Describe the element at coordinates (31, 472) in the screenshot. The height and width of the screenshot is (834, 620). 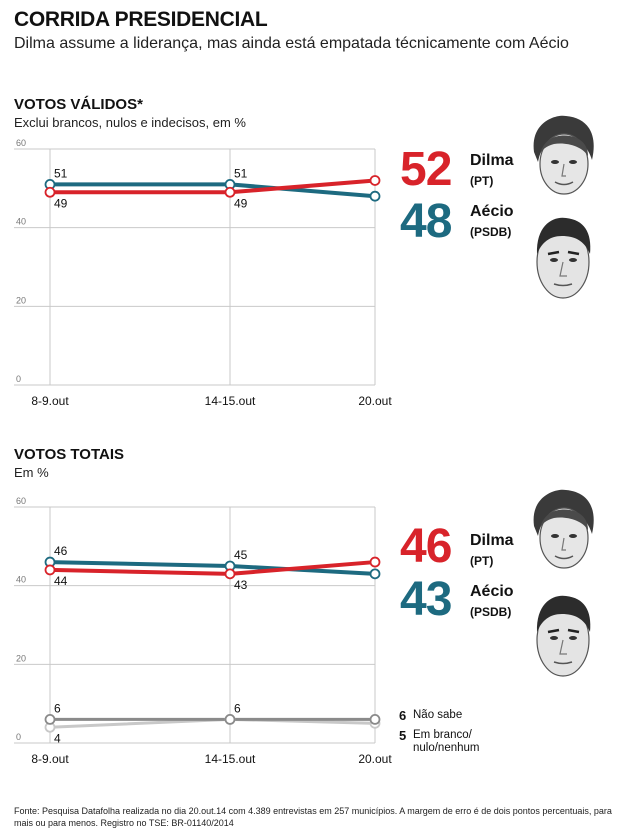
I see `chart2-subtitle: Em %` at that location.